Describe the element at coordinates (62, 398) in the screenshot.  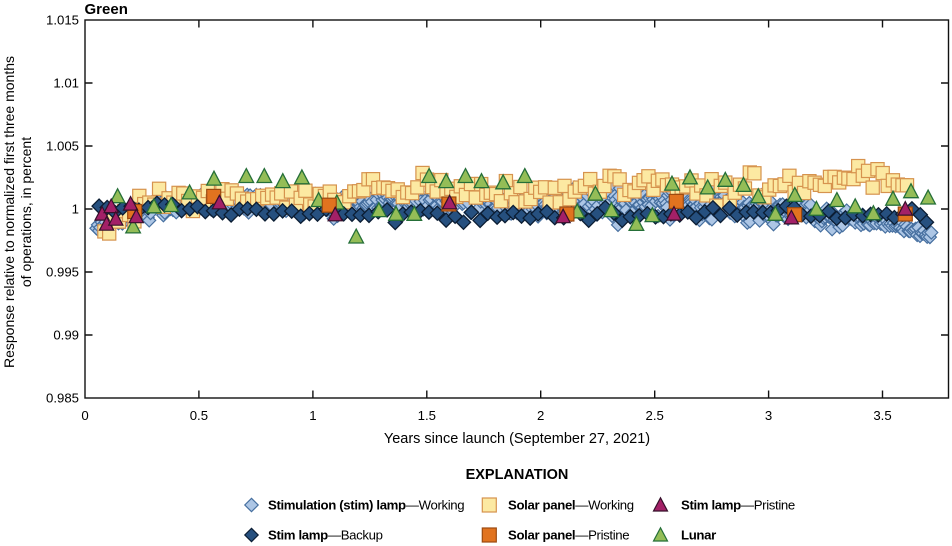
I see `svg-text: 0.985` at that location.